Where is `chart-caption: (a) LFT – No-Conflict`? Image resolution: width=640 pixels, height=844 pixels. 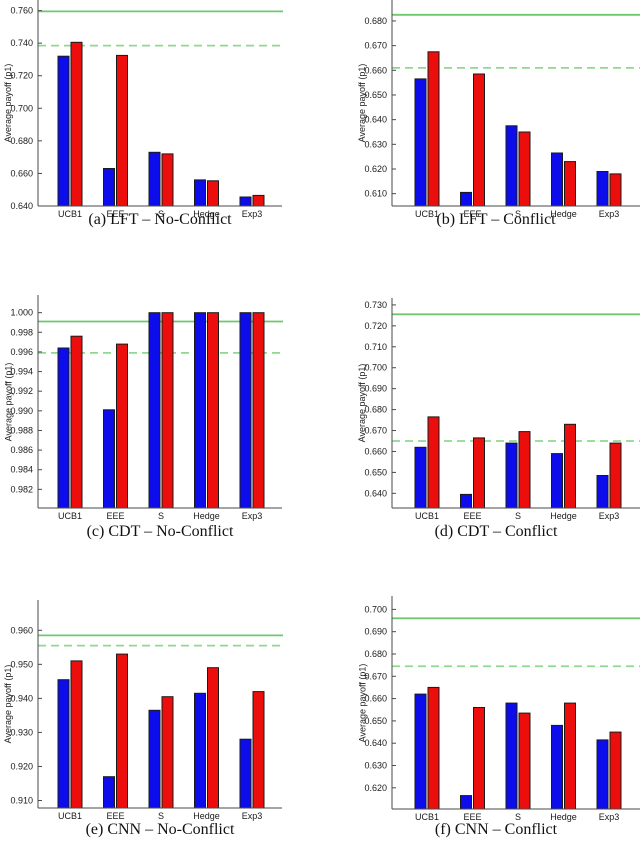 chart-caption: (a) LFT – No-Conflict is located at coordinates (160, 219).